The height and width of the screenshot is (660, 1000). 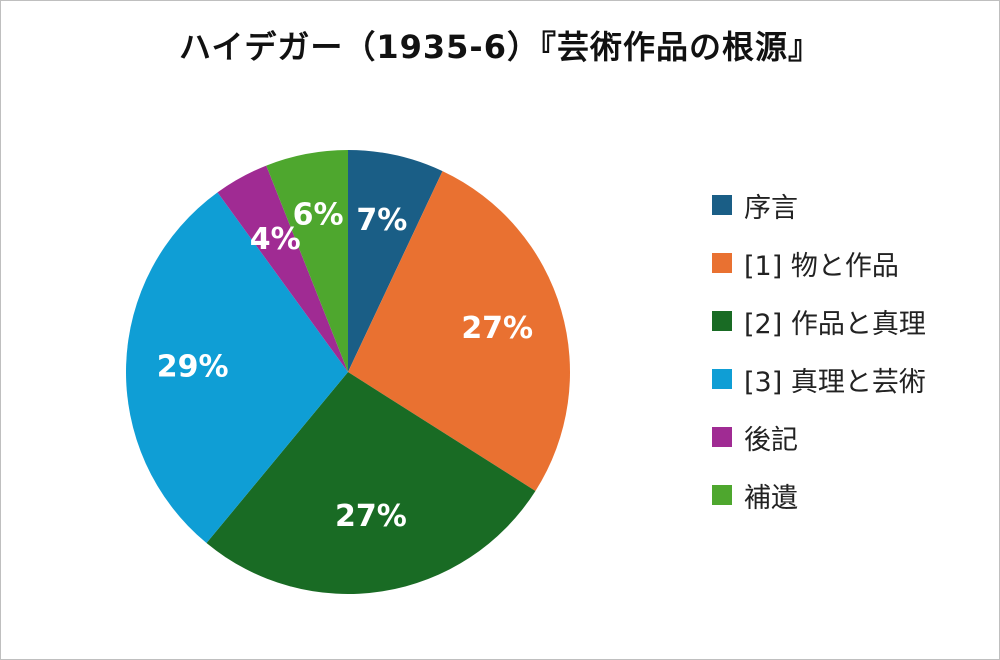 I want to click on legend-item-2: [1] 物と作品, so click(x=852, y=263).